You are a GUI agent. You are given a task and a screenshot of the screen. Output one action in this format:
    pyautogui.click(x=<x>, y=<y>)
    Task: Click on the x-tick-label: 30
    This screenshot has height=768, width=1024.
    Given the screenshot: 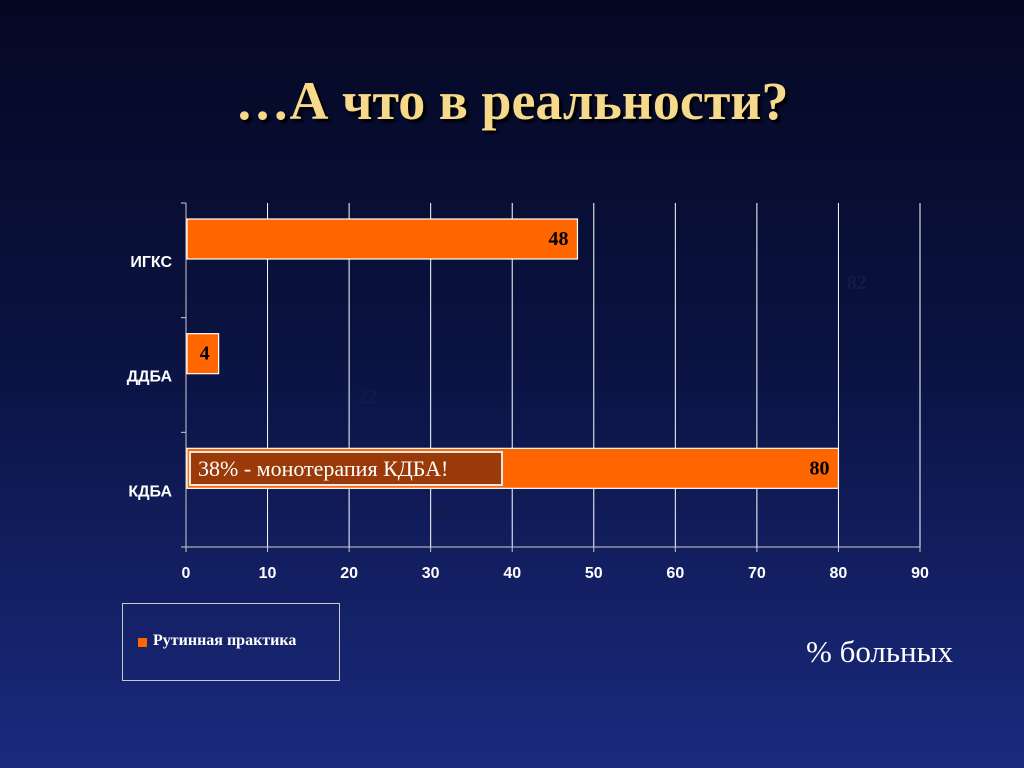 What is the action you would take?
    pyautogui.click(x=431, y=573)
    